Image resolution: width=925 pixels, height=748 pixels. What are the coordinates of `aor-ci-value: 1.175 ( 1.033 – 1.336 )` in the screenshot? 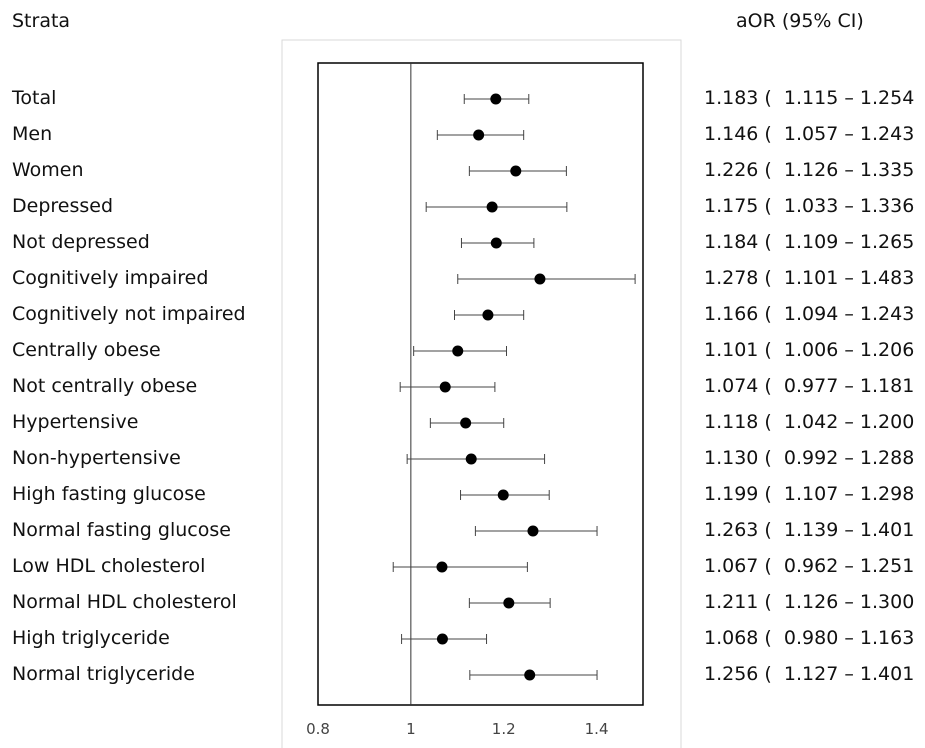 It's located at (814, 206).